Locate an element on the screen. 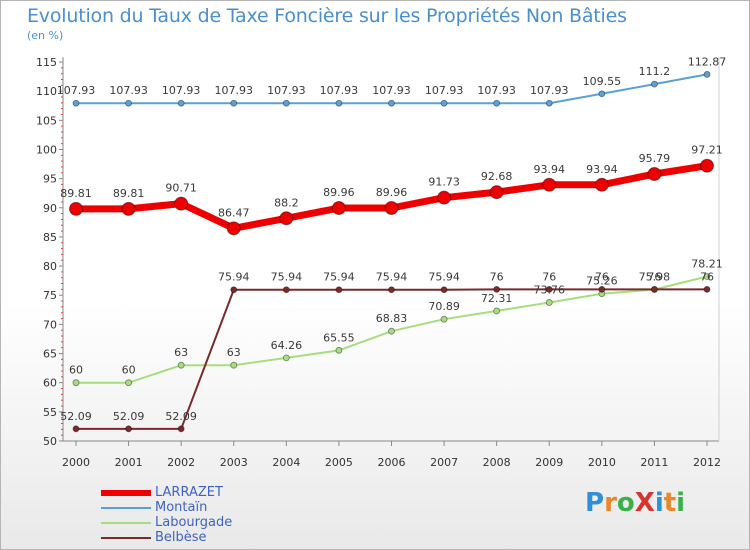 The height and width of the screenshot is (550, 750). legend-label: Labourgade is located at coordinates (194, 522).